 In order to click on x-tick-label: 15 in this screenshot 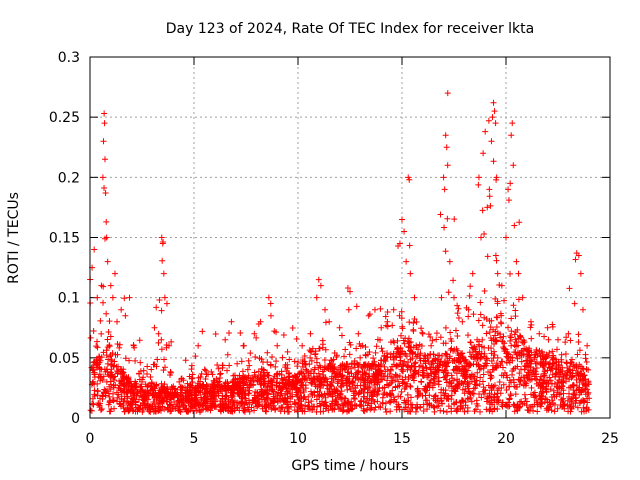, I will do `click(402, 439)`.